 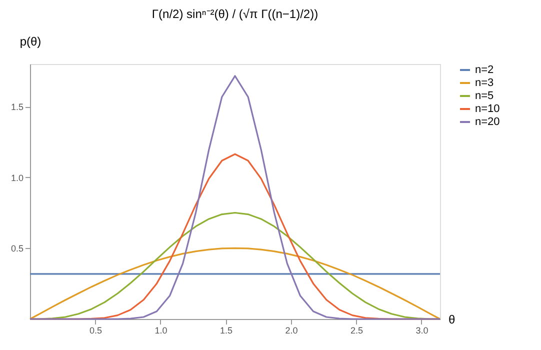 I want to click on legend-label: n=10, so click(x=487, y=109).